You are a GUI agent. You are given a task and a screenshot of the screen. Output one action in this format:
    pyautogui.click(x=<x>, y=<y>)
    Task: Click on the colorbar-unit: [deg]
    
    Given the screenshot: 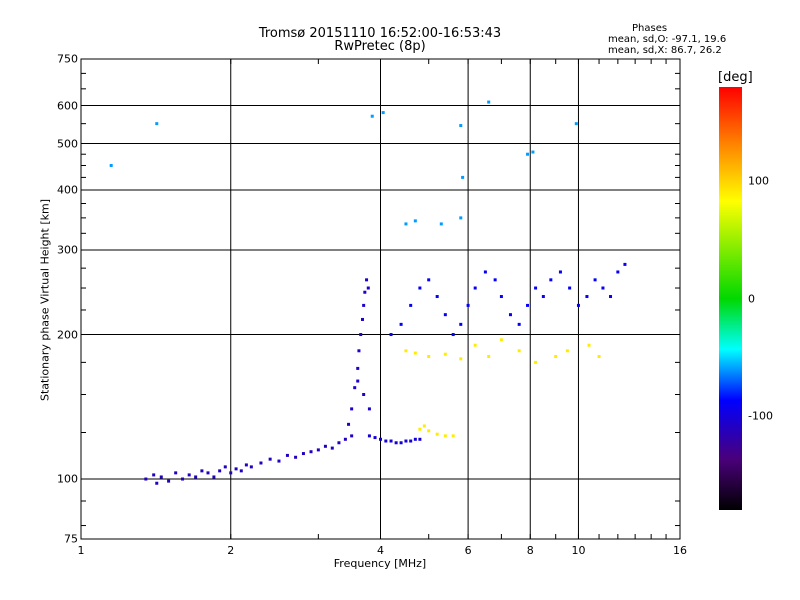 What is the action you would take?
    pyautogui.click(x=735, y=77)
    